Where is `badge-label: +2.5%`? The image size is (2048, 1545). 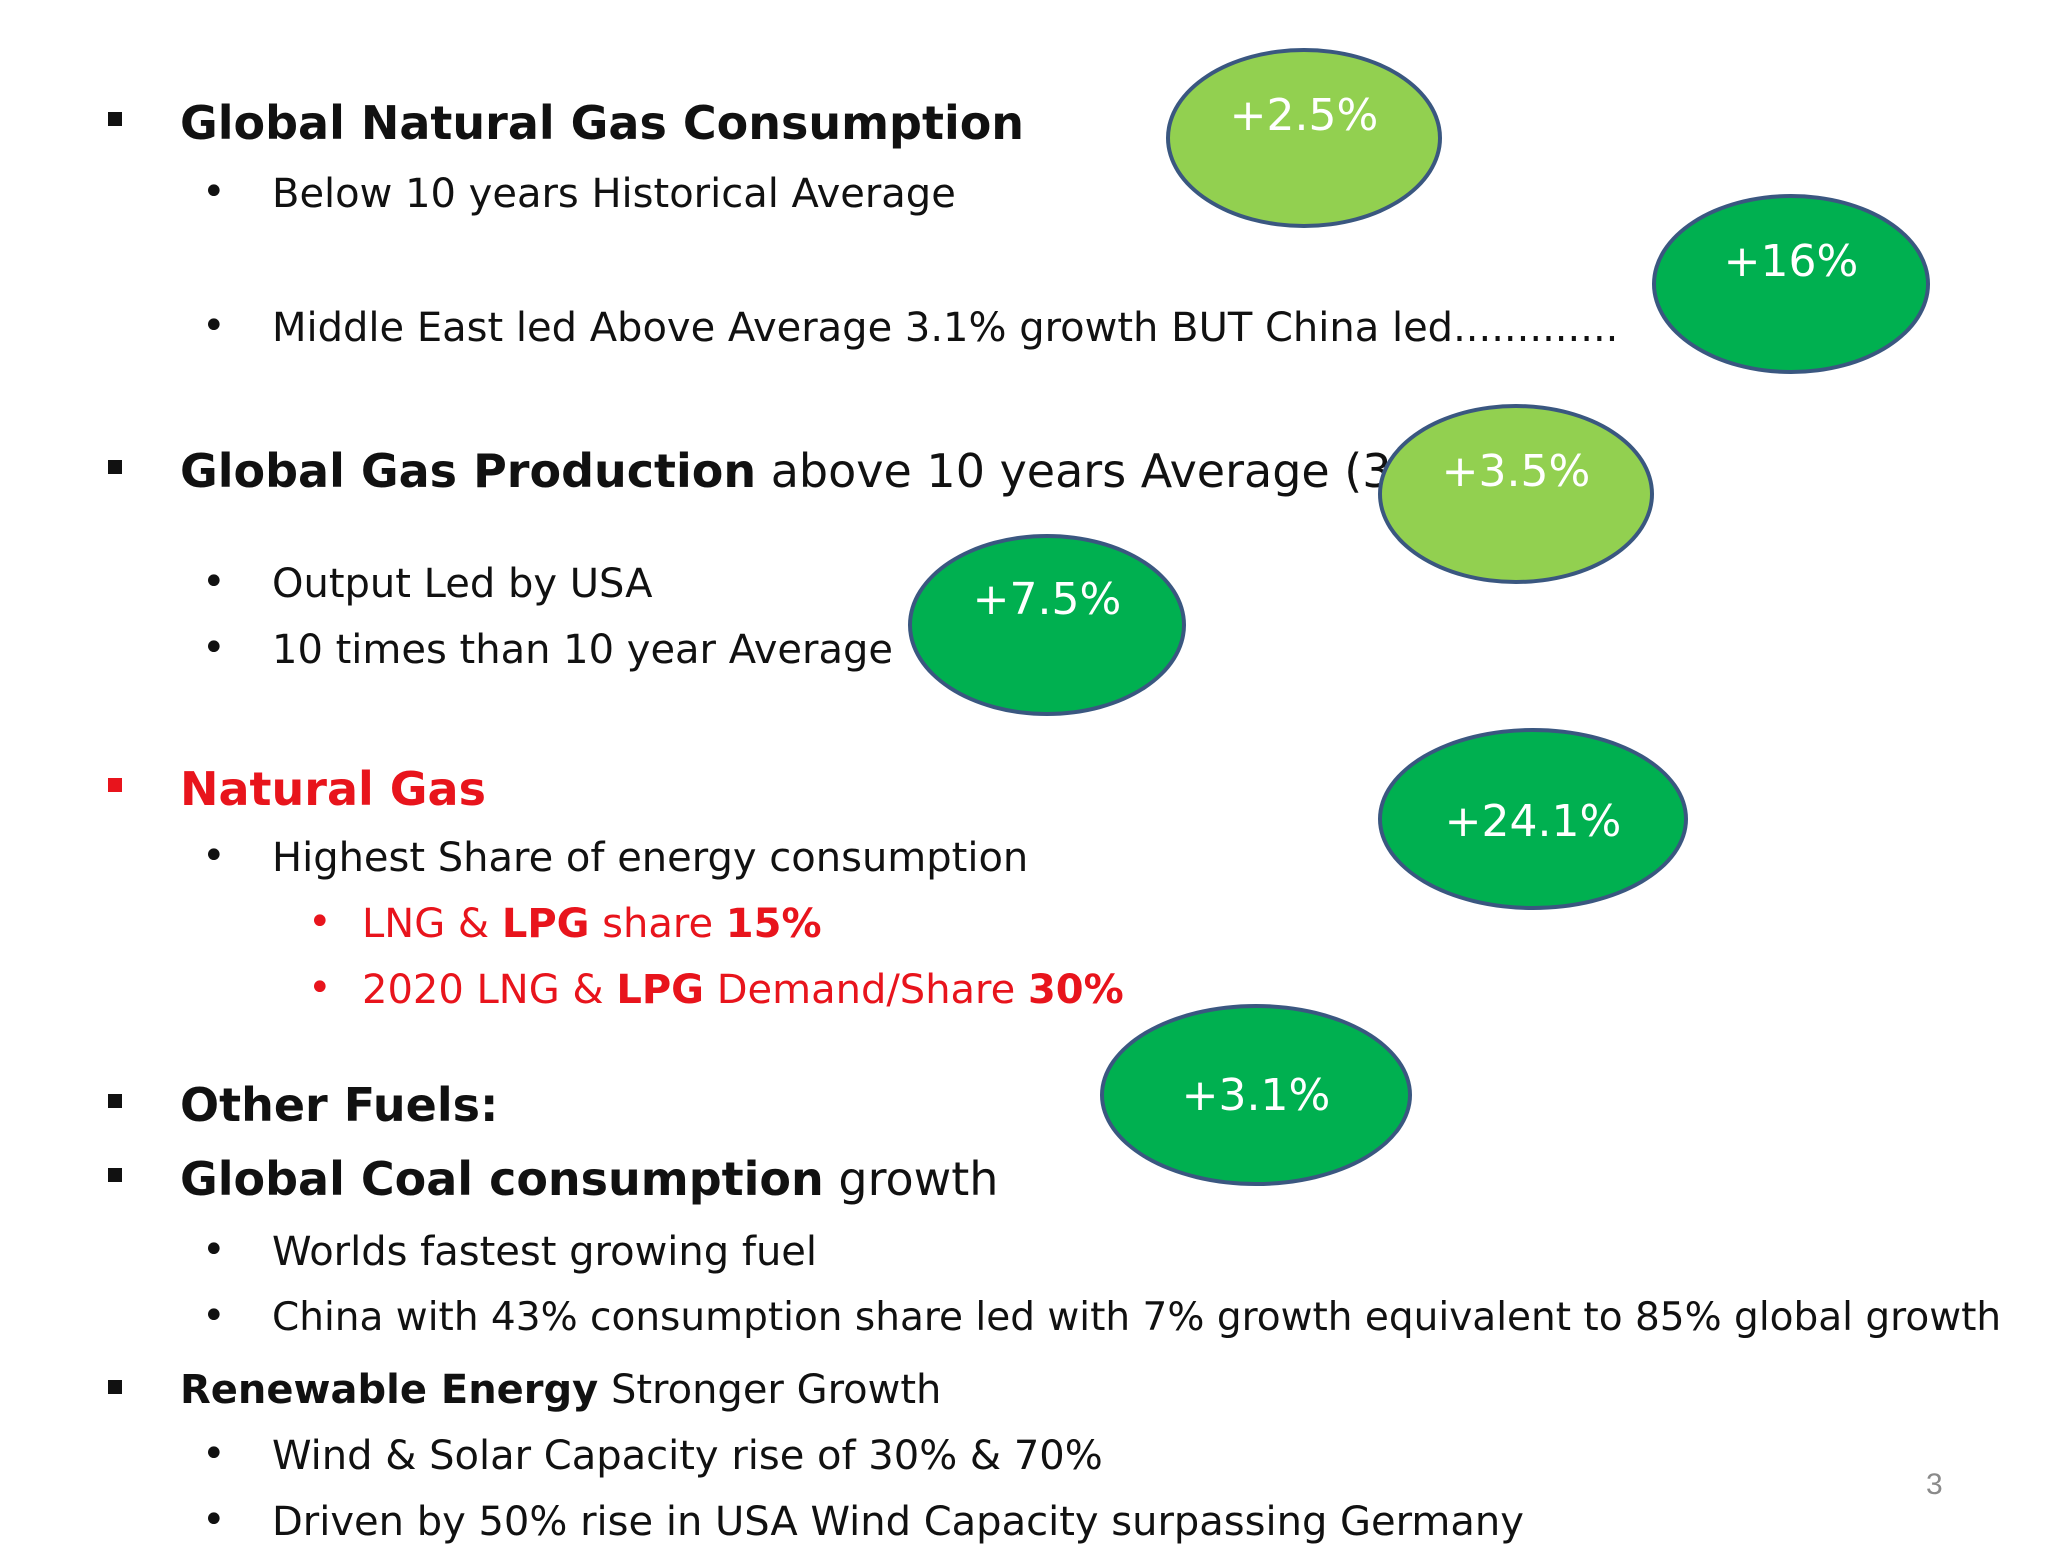 badge-label: +2.5% is located at coordinates (1304, 115).